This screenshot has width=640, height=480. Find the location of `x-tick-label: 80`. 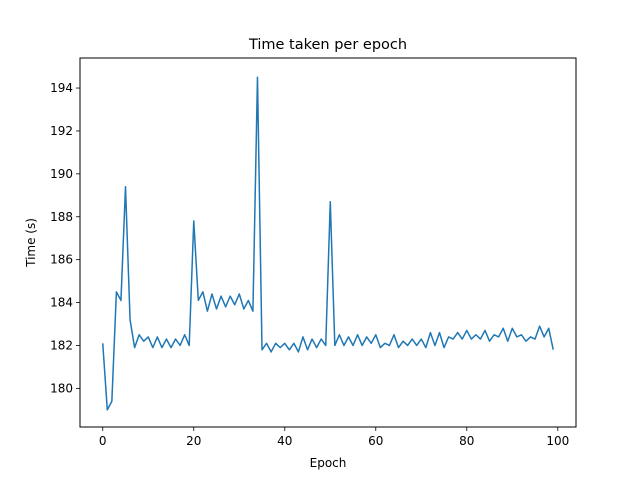

x-tick-label: 80 is located at coordinates (466, 441).